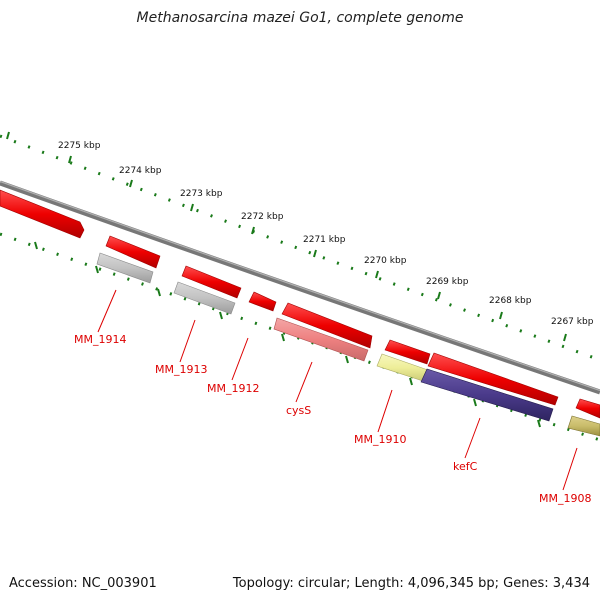 The height and width of the screenshot is (600, 600). I want to click on olive-feature, so click(583, 426).